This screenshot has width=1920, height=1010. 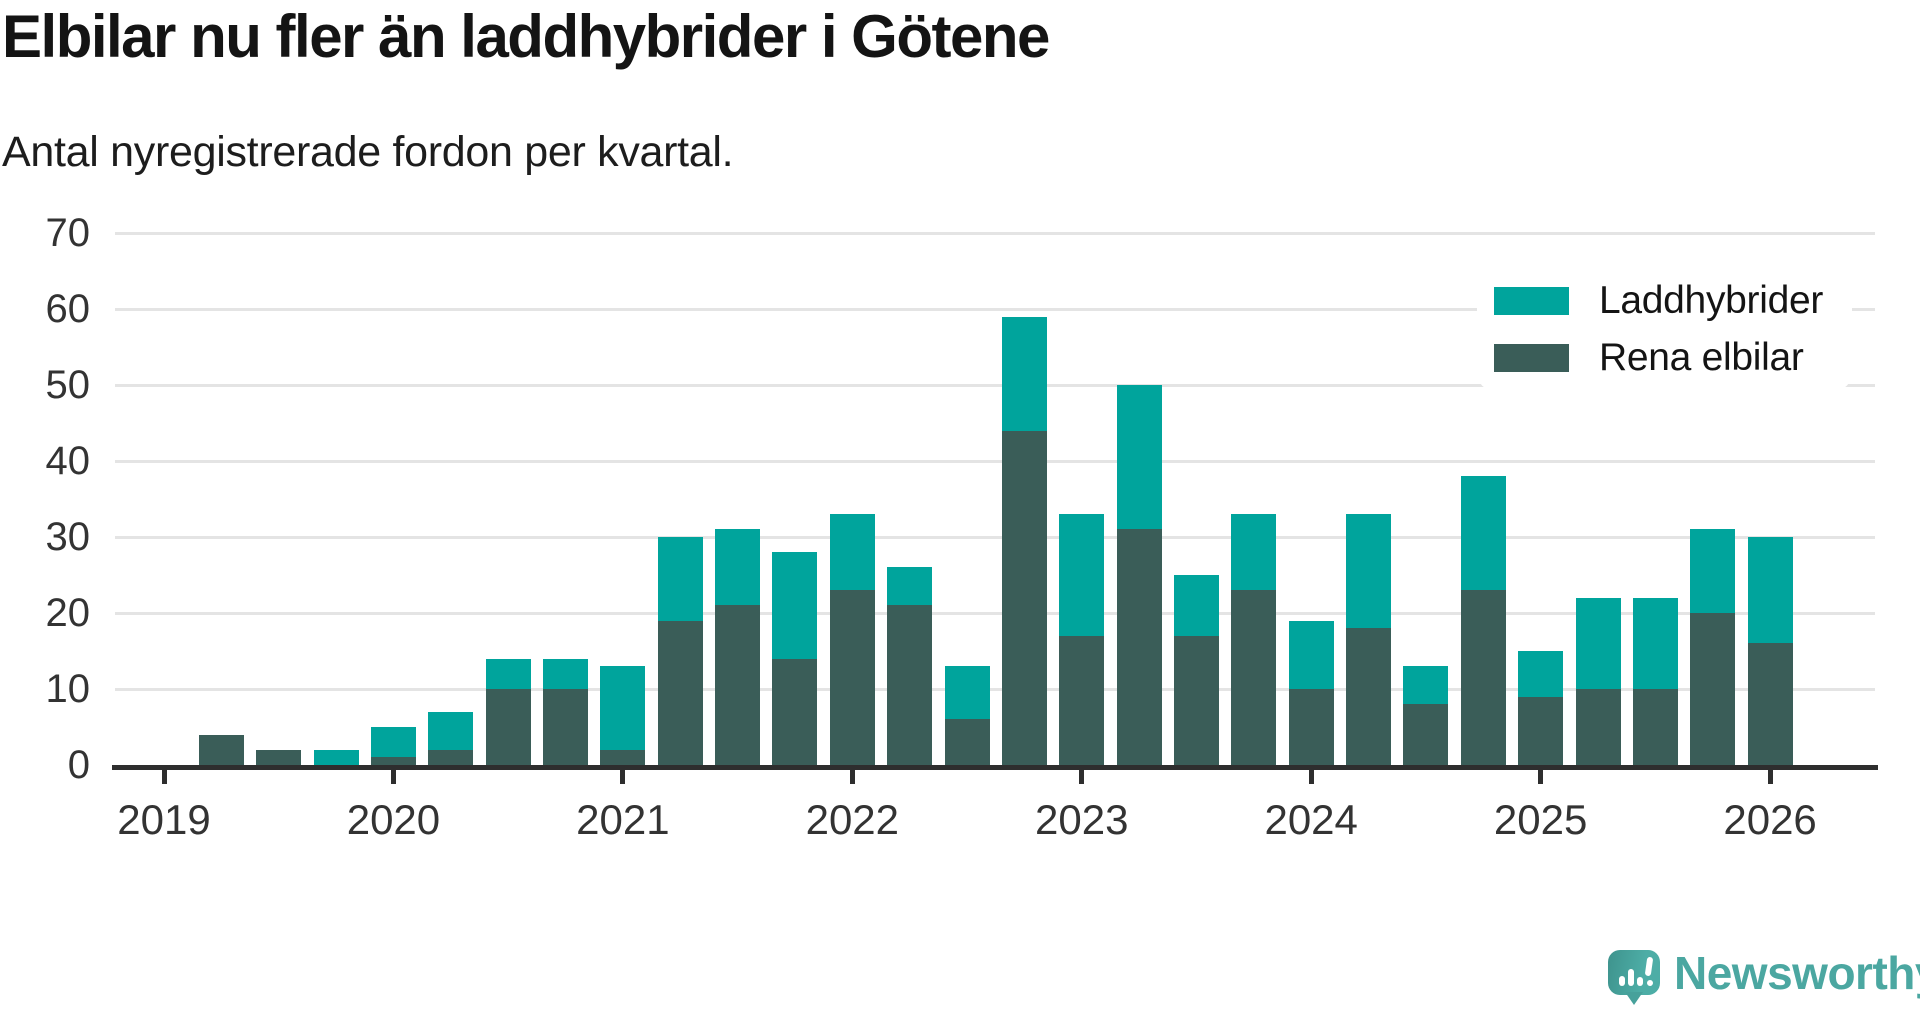 What do you see at coordinates (1139, 647) in the screenshot?
I see `bar-2023-q2-rena-elbilar` at bounding box center [1139, 647].